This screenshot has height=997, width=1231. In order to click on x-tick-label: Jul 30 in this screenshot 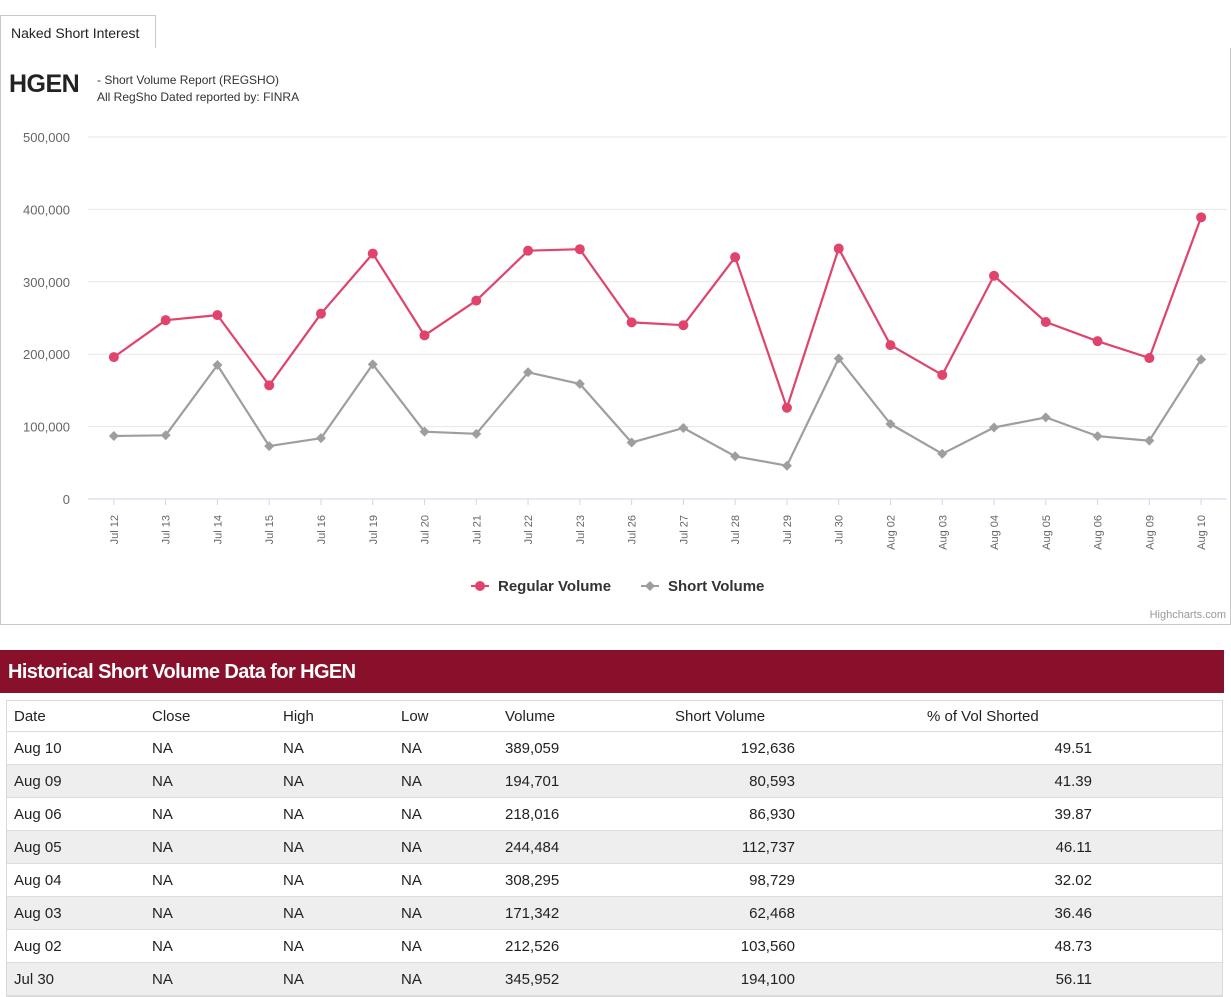, I will do `click(840, 529)`.